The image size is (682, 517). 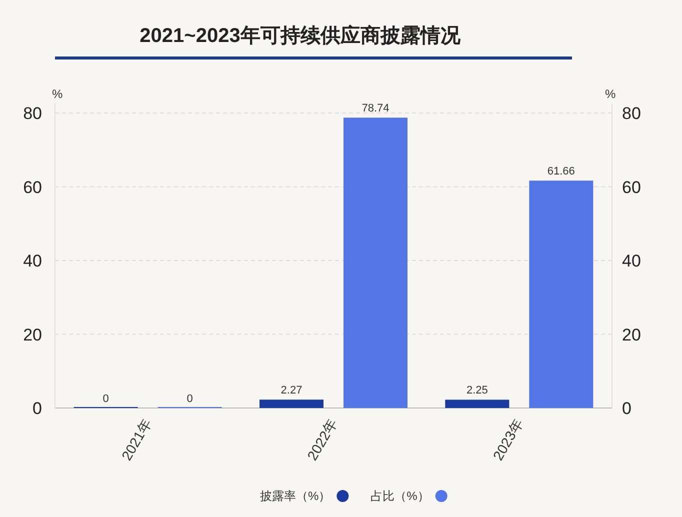 I want to click on y-tick-label: 20, so click(x=32, y=334).